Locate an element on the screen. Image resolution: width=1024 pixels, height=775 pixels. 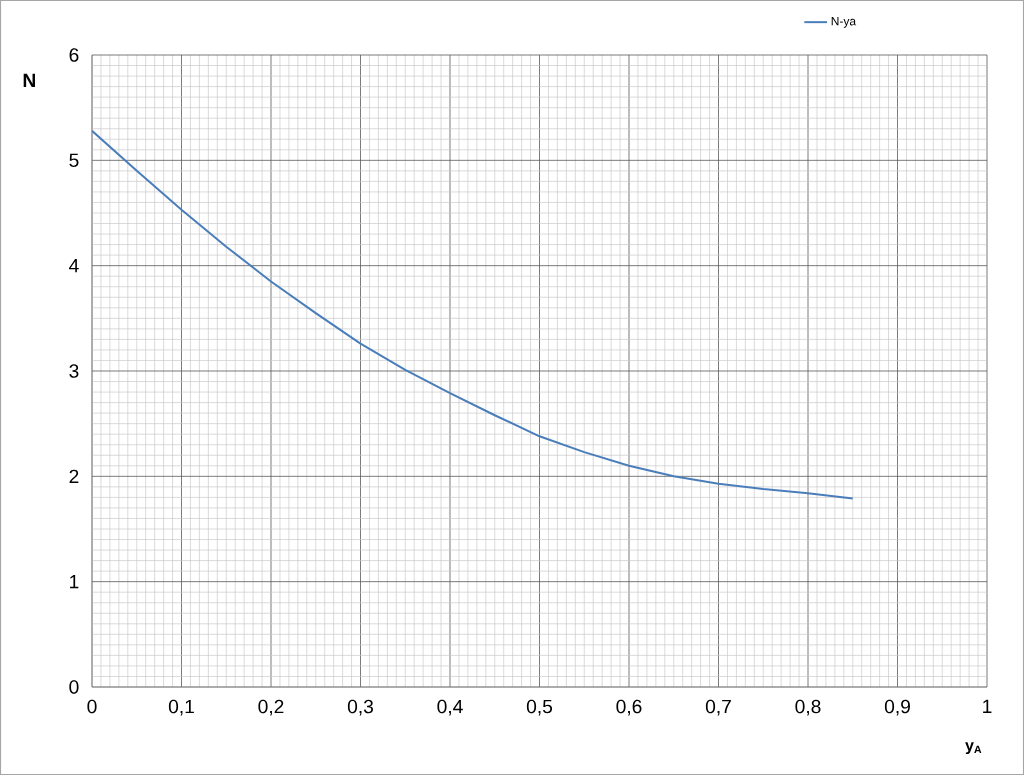
y-tick-label: 1 is located at coordinates (74, 582).